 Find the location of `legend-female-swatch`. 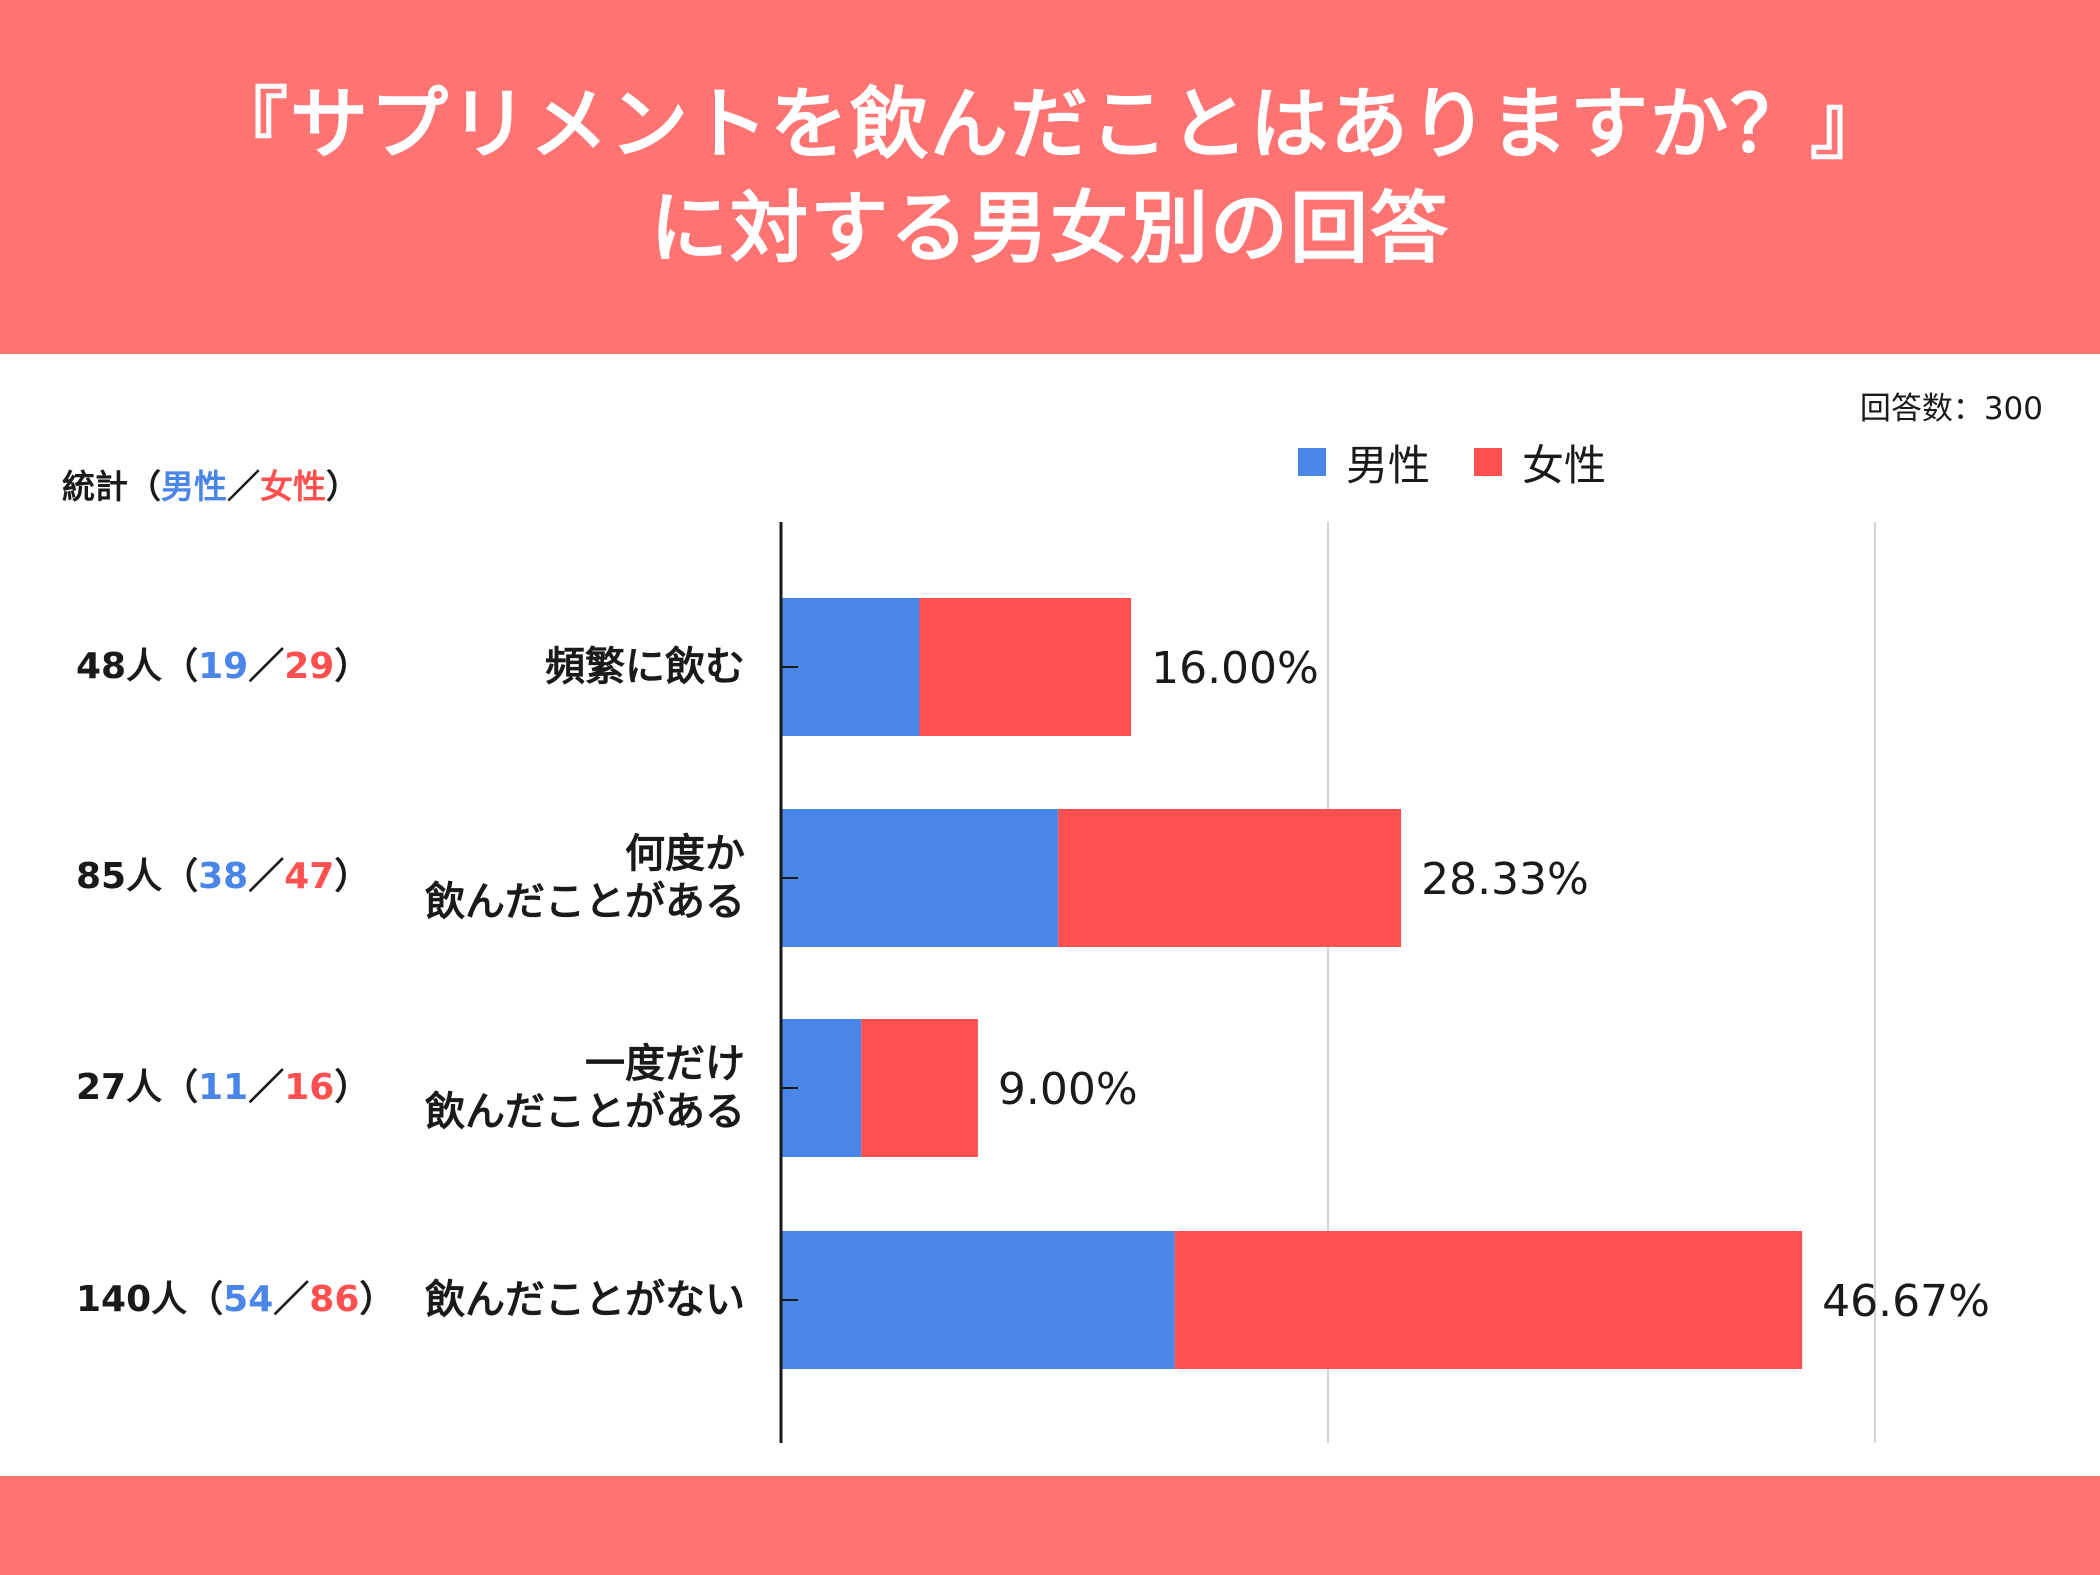

legend-female-swatch is located at coordinates (1488, 462).